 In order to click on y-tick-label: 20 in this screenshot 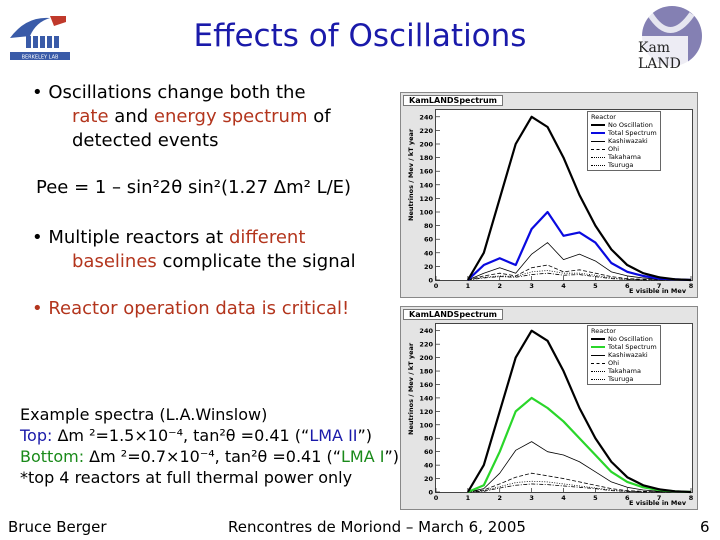, I will do `click(429, 267)`.